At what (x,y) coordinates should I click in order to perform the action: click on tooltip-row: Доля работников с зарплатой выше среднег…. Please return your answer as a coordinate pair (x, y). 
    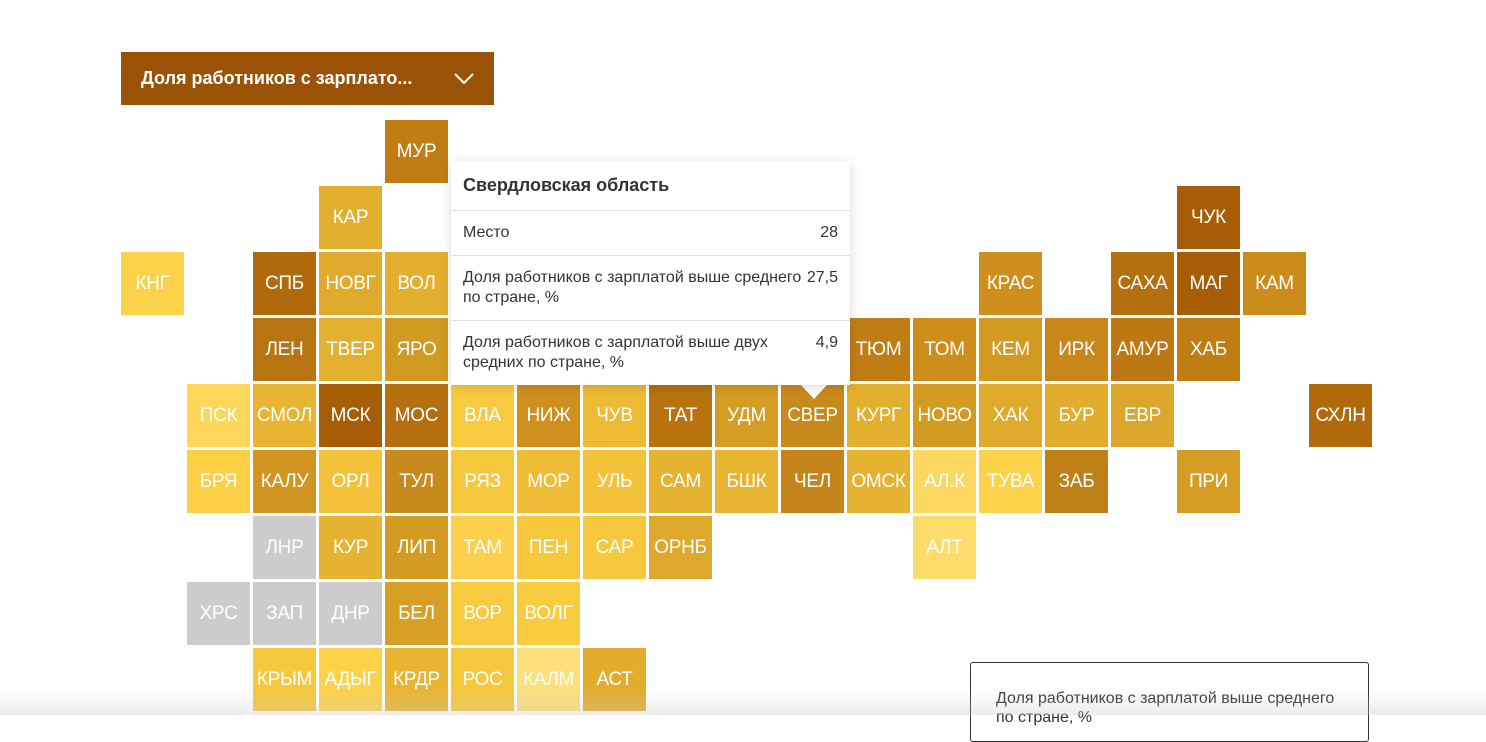
    Looking at the image, I should click on (650, 288).